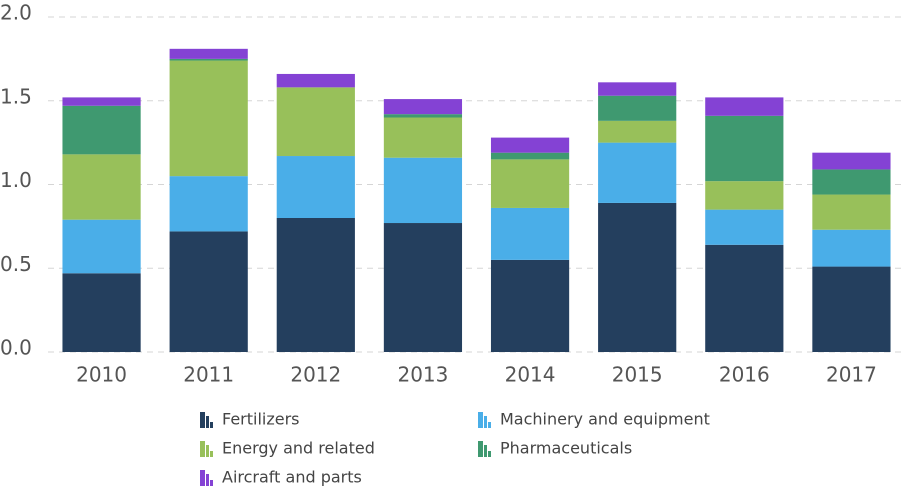  What do you see at coordinates (16, 13) in the screenshot?
I see `y-tick-label: 2.0` at bounding box center [16, 13].